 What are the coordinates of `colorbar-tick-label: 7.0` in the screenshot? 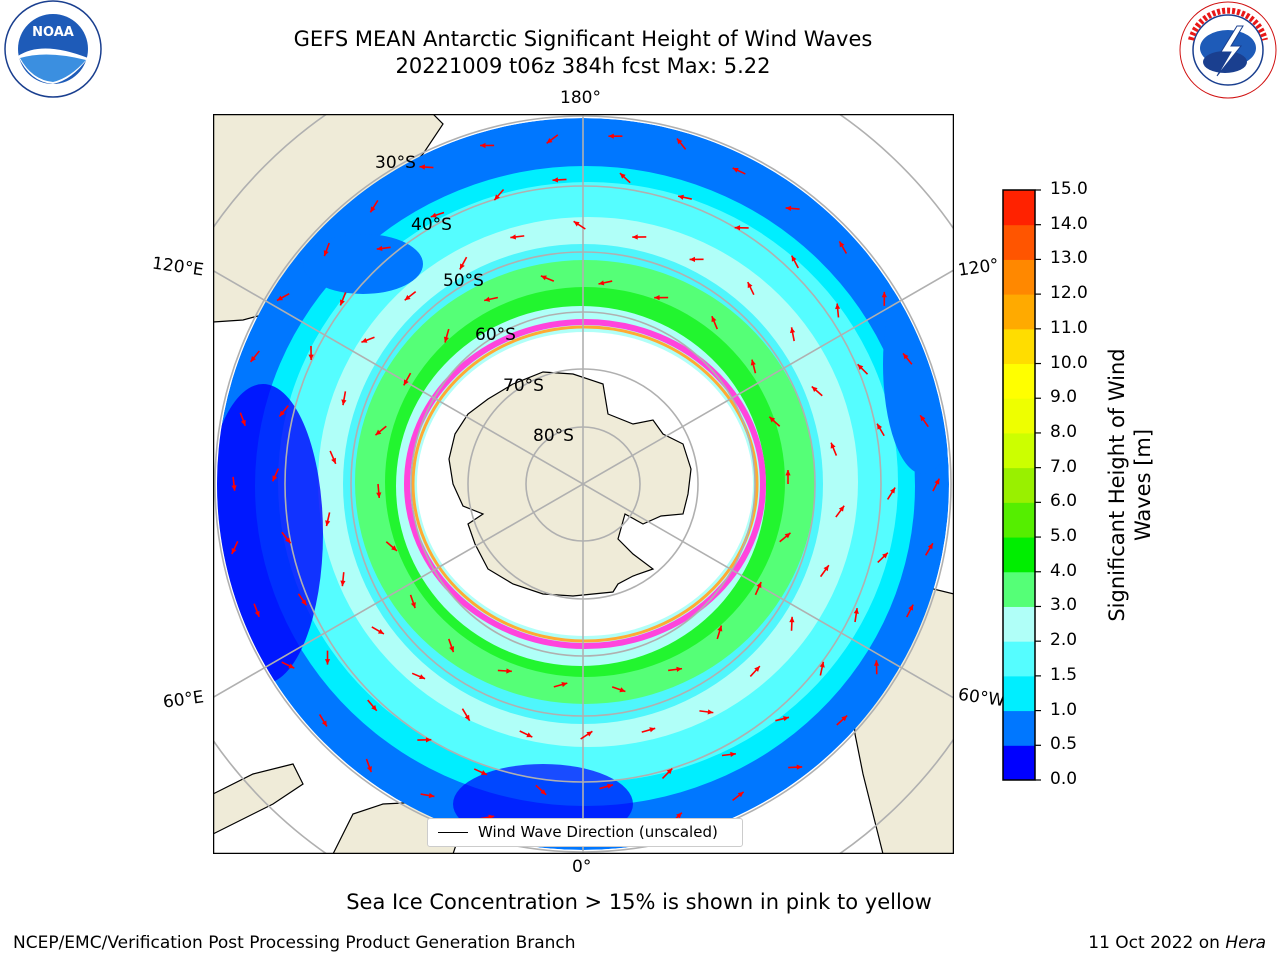 It's located at (1064, 466).